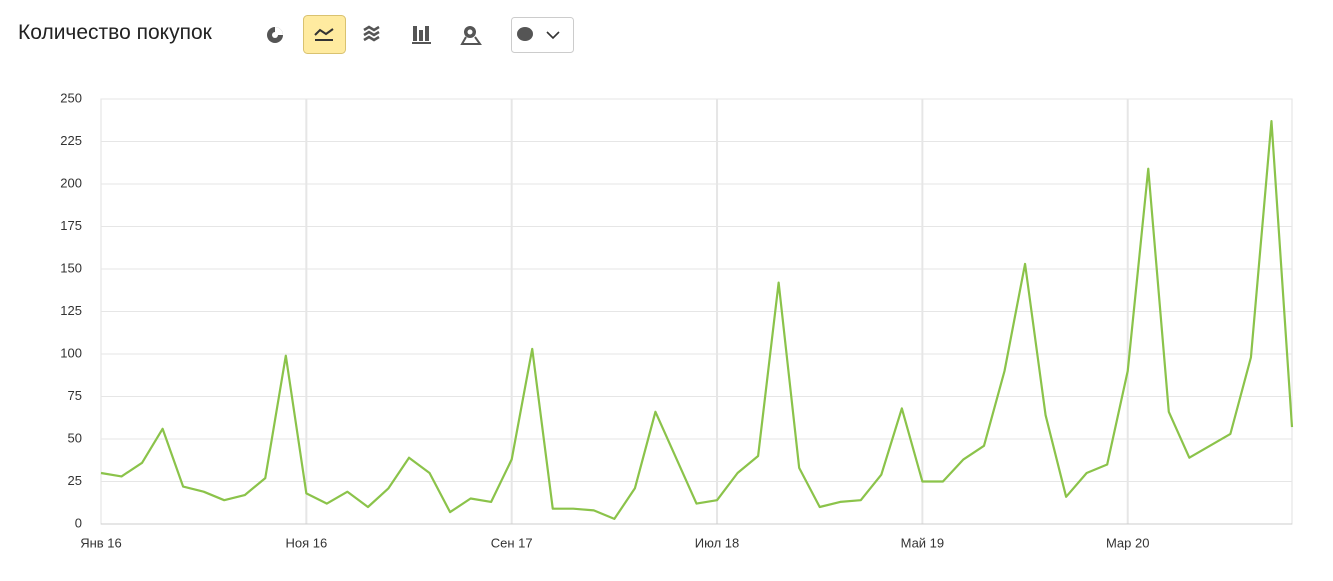 Image resolution: width=1333 pixels, height=581 pixels. What do you see at coordinates (1128, 542) in the screenshot?
I see `x-tick-label: Мар 20` at bounding box center [1128, 542].